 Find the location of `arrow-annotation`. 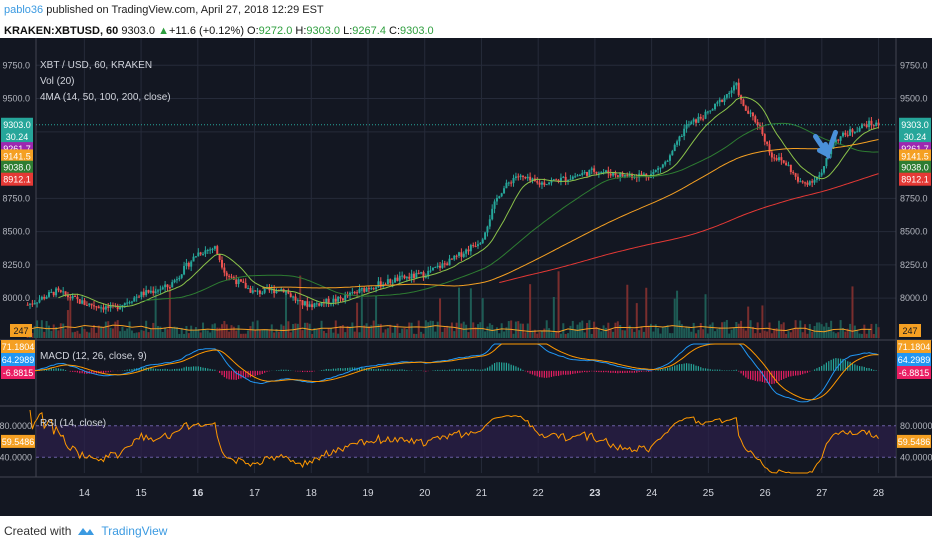

arrow-annotation is located at coordinates (825, 144).